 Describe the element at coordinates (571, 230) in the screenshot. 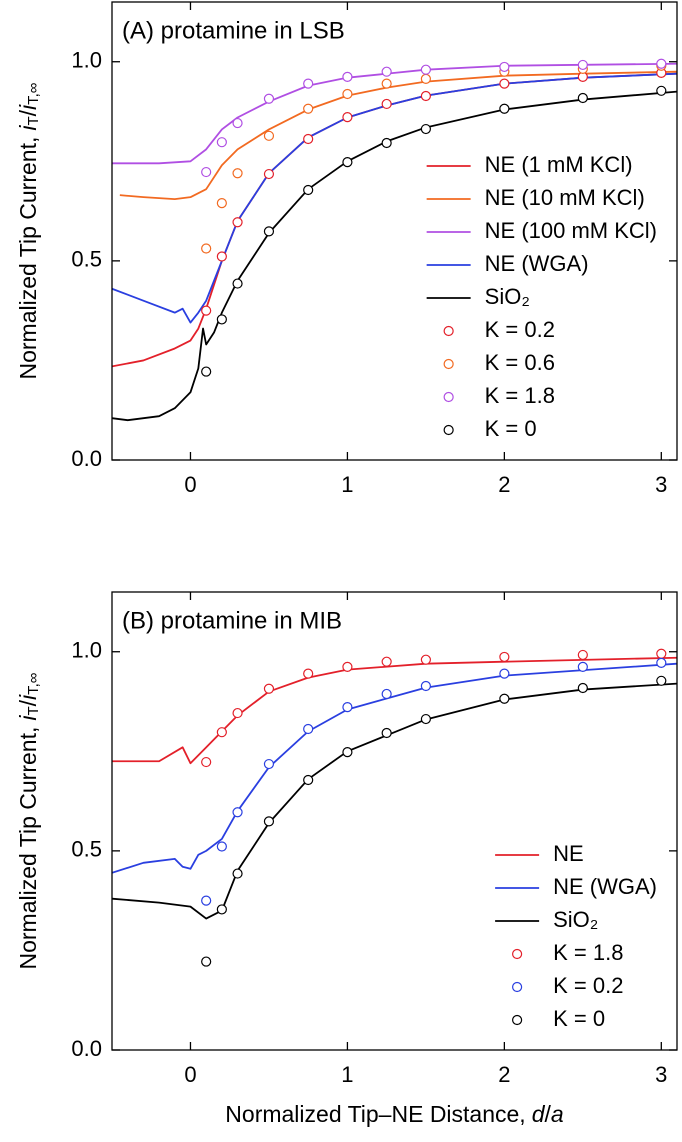

I see `legend-label: NE (100 mM KCl)` at that location.